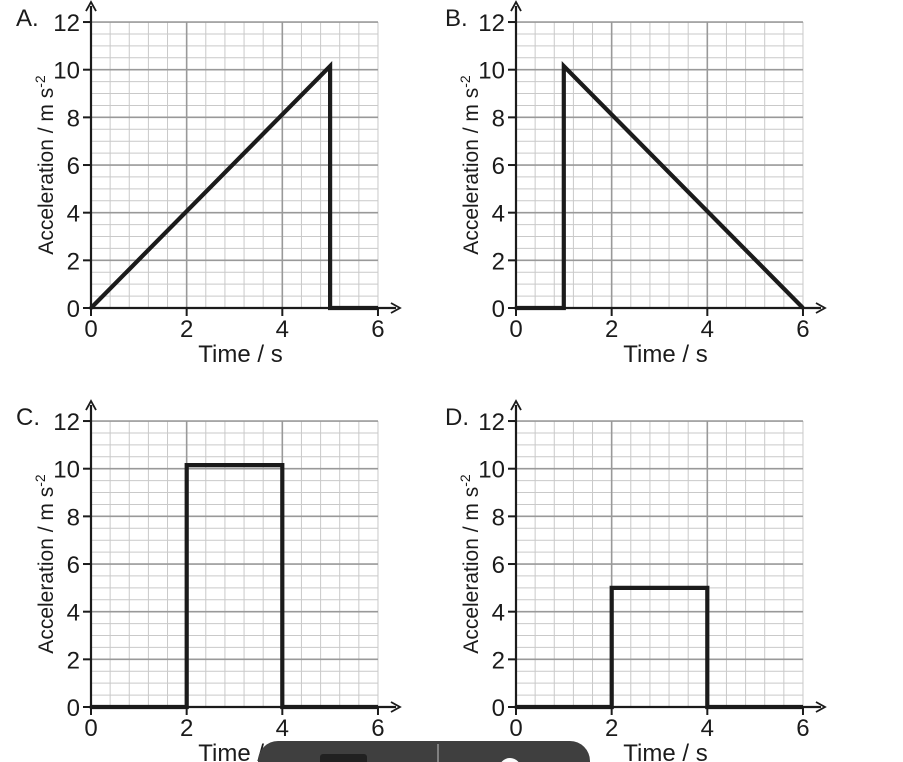  What do you see at coordinates (233, 185) in the screenshot?
I see `curve-A` at bounding box center [233, 185].